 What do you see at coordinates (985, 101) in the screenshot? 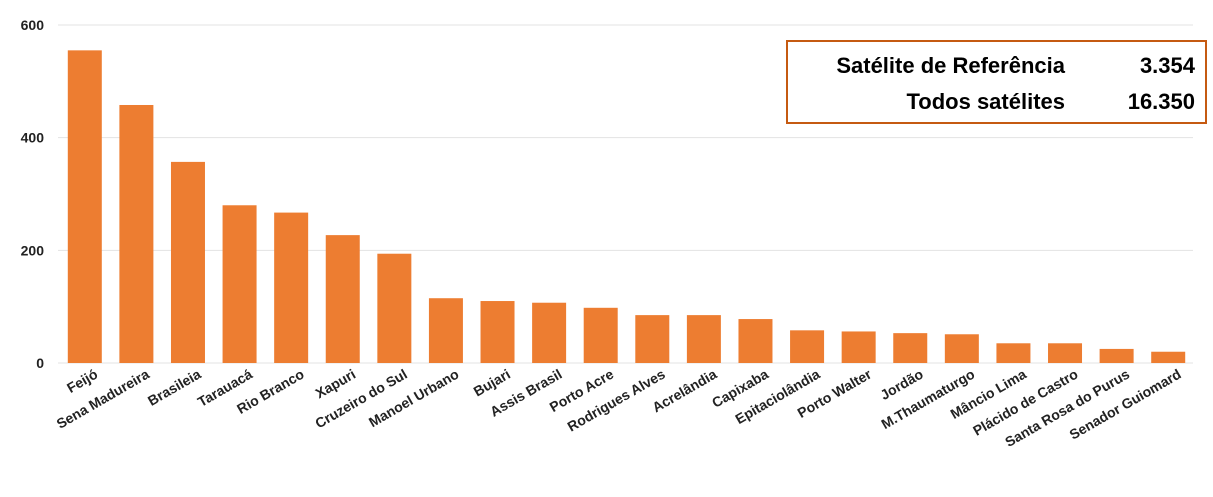
I see `summary-label-all: Todos satélites` at bounding box center [985, 101].